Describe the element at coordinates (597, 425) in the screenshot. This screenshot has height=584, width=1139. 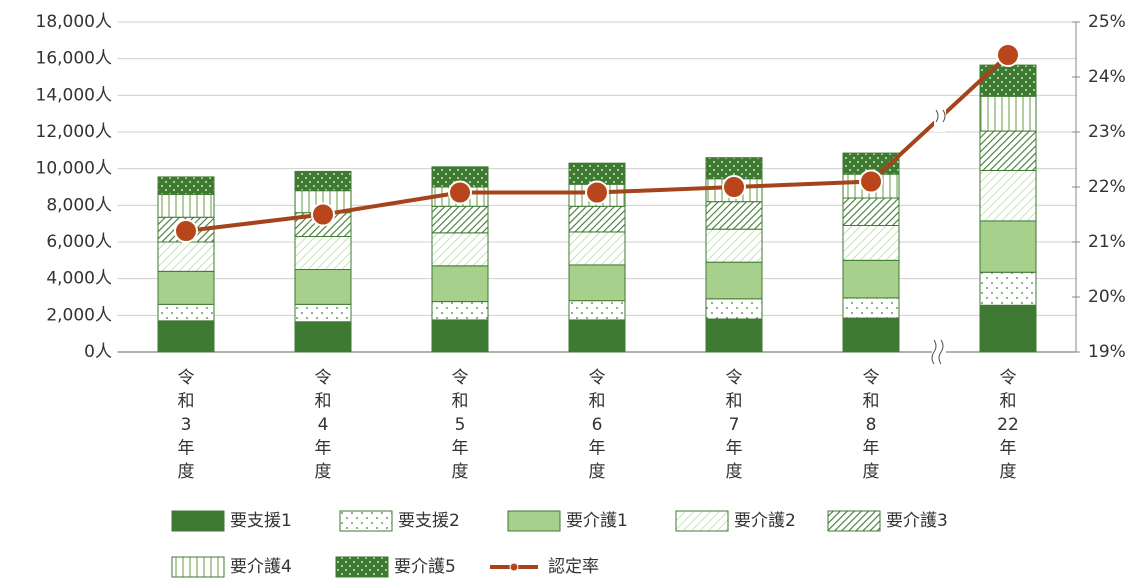
I see `x-tick-label: 令和 6 年度` at that location.